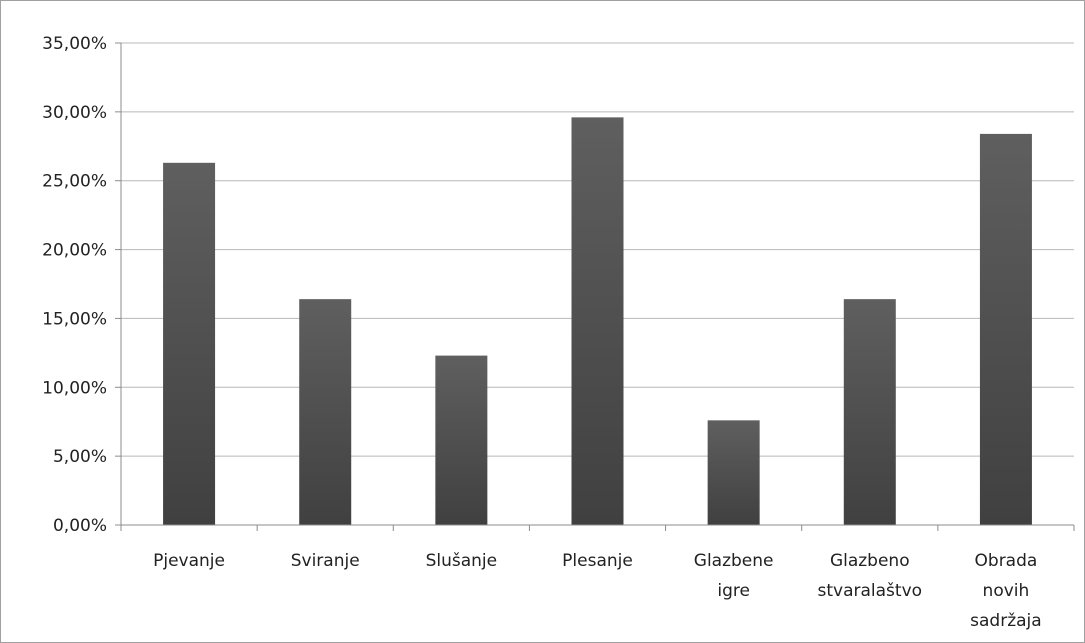  What do you see at coordinates (74, 44) in the screenshot?
I see `y-tick-label: 35,00%` at bounding box center [74, 44].